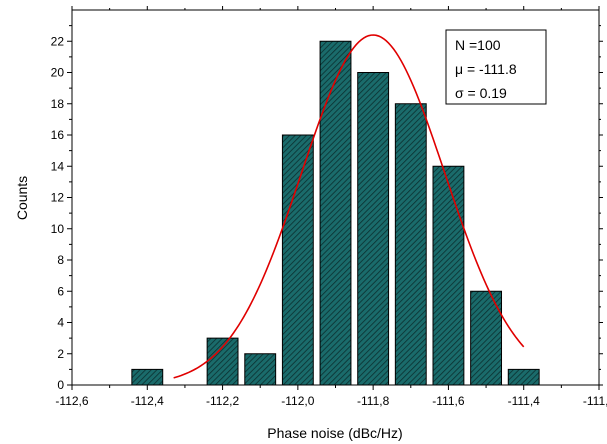  What do you see at coordinates (524, 401) in the screenshot?
I see `x-tick-label: -111,4` at bounding box center [524, 401].